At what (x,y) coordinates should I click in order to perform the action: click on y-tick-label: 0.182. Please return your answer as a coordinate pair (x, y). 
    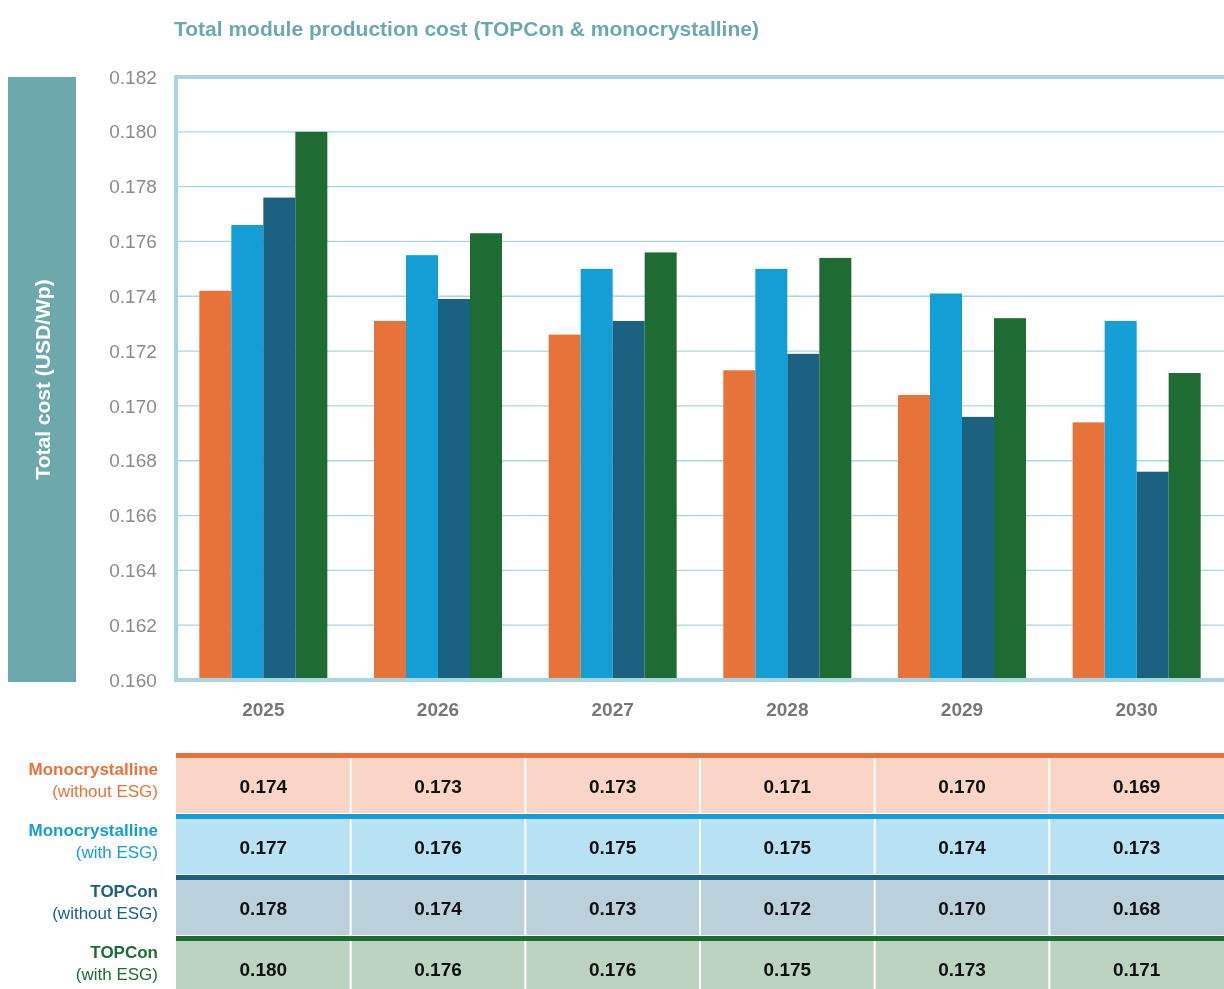
    Looking at the image, I should click on (133, 77).